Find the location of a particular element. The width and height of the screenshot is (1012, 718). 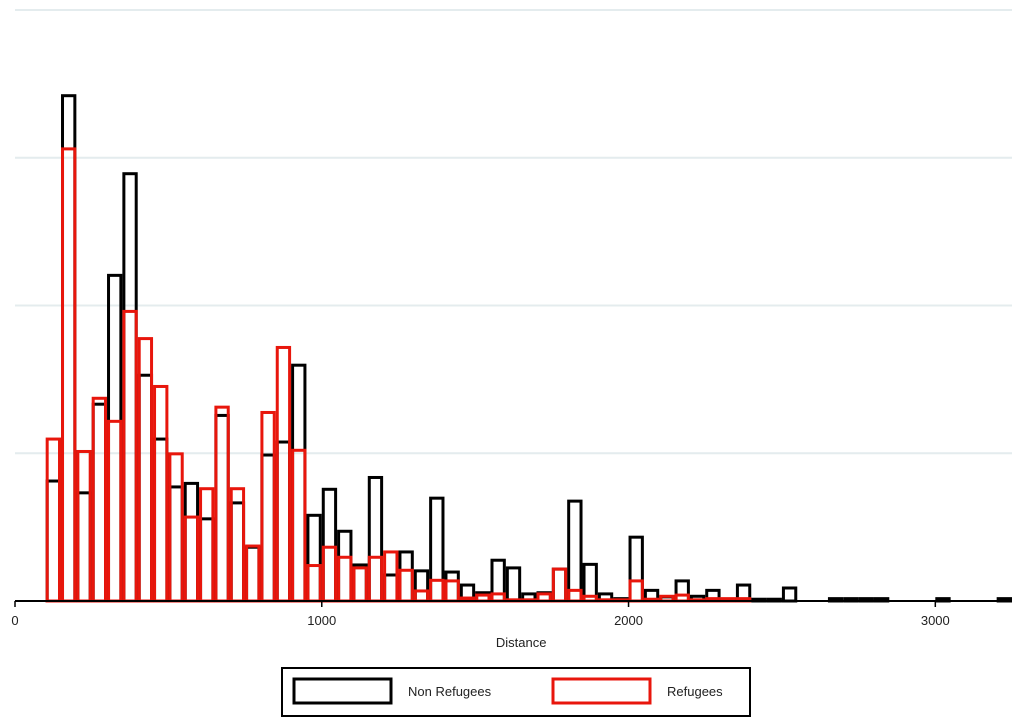

legend-label-refugees: Refugees is located at coordinates (695, 691).